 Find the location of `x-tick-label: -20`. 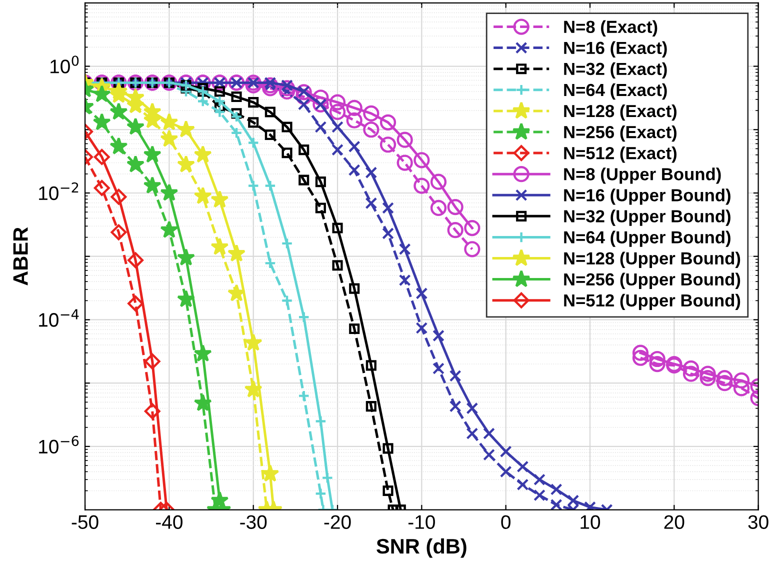

x-tick-label: -20 is located at coordinates (337, 522).